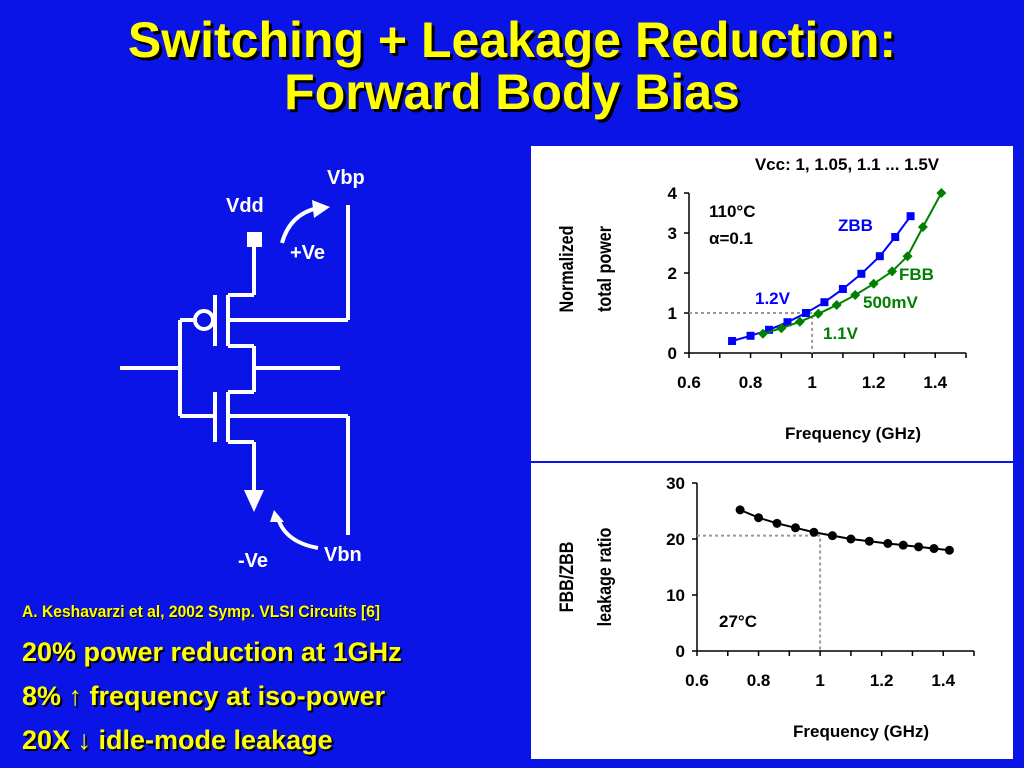 The image size is (1024, 768). Describe the element at coordinates (890, 302) in the screenshot. I see `fbb-mv-label: 500mV` at that location.